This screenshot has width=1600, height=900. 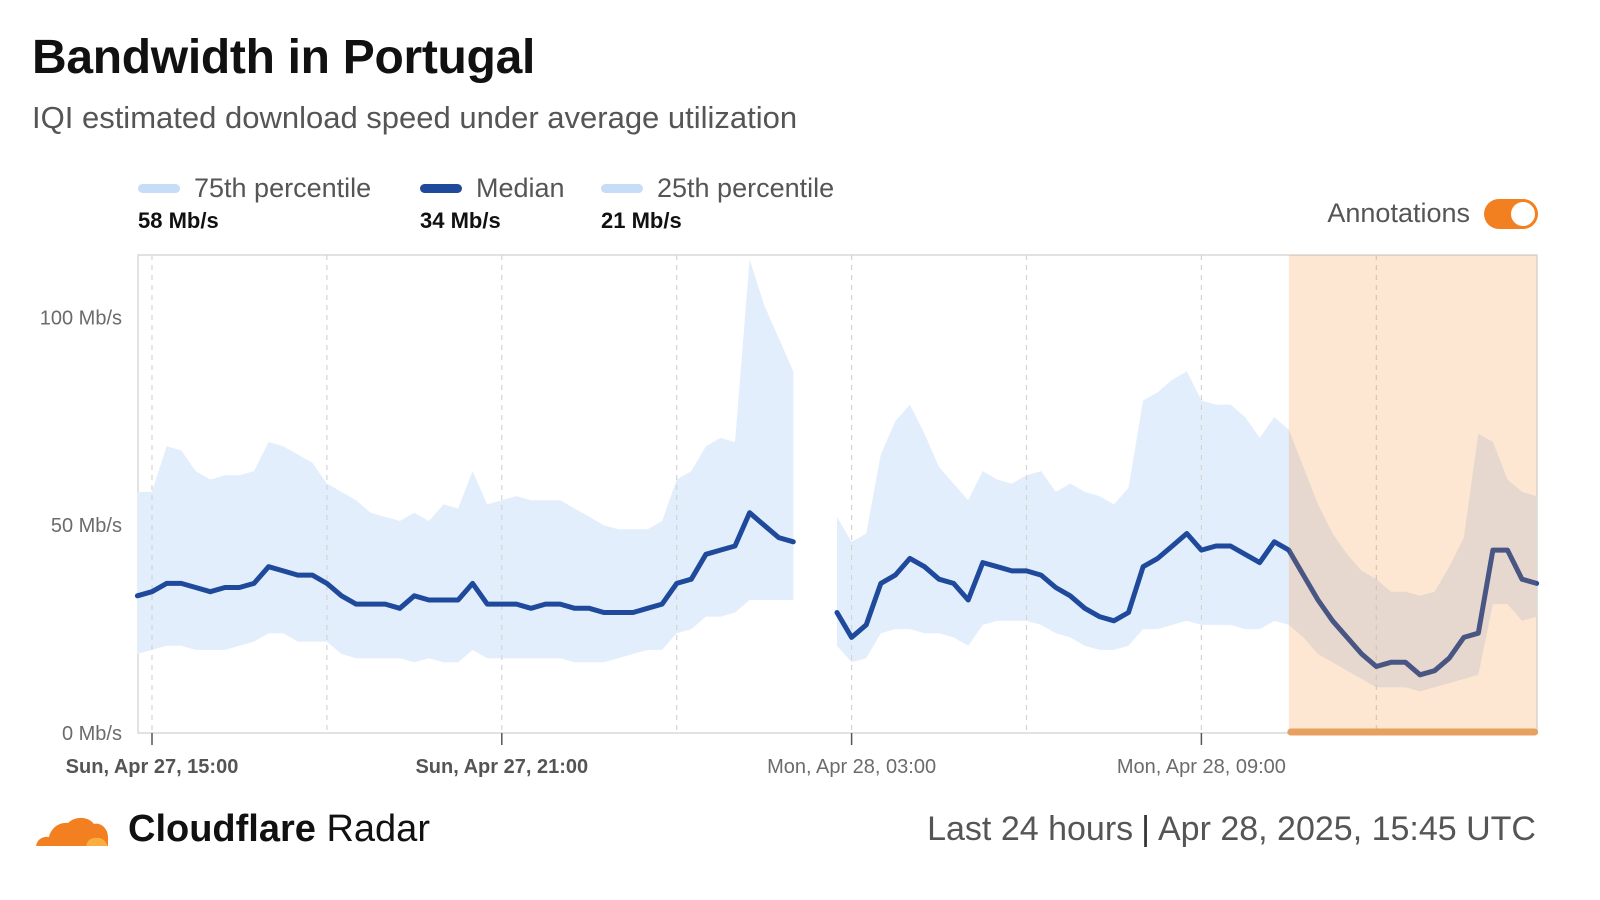 I want to click on annotations-label: Annotations, so click(x=1398, y=213).